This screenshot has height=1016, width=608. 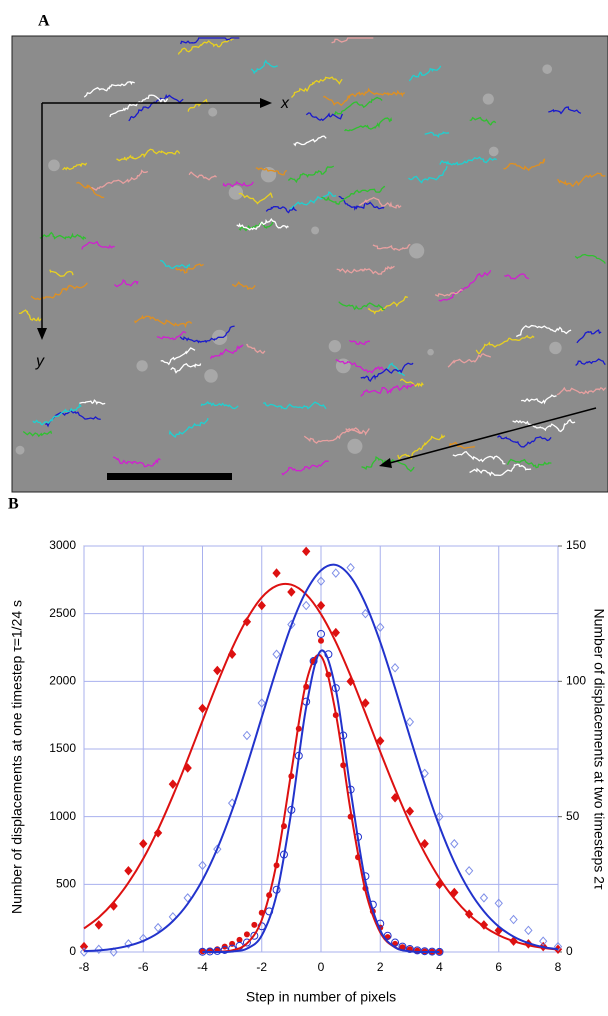 What do you see at coordinates (66, 884) in the screenshot?
I see `y-tick-label: 500` at bounding box center [66, 884].